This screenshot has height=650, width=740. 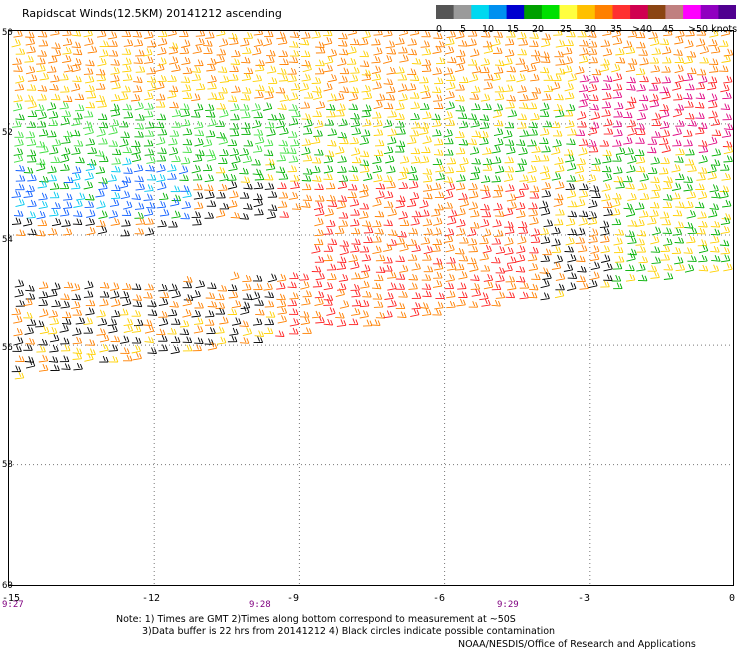 What do you see at coordinates (463, 29) in the screenshot?
I see `colorbar-label: 5` at bounding box center [463, 29].